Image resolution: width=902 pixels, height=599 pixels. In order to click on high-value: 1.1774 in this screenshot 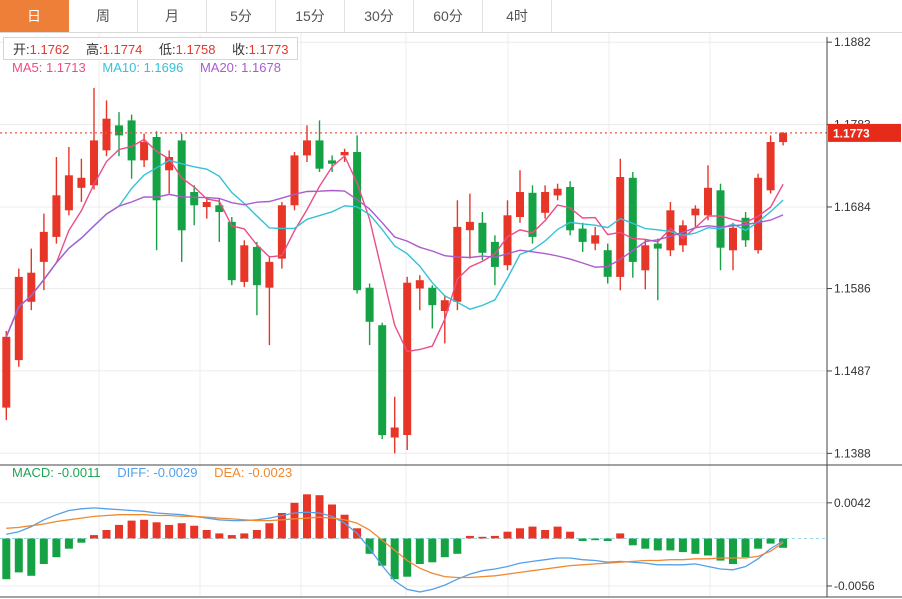, I will do `click(122, 49)`.